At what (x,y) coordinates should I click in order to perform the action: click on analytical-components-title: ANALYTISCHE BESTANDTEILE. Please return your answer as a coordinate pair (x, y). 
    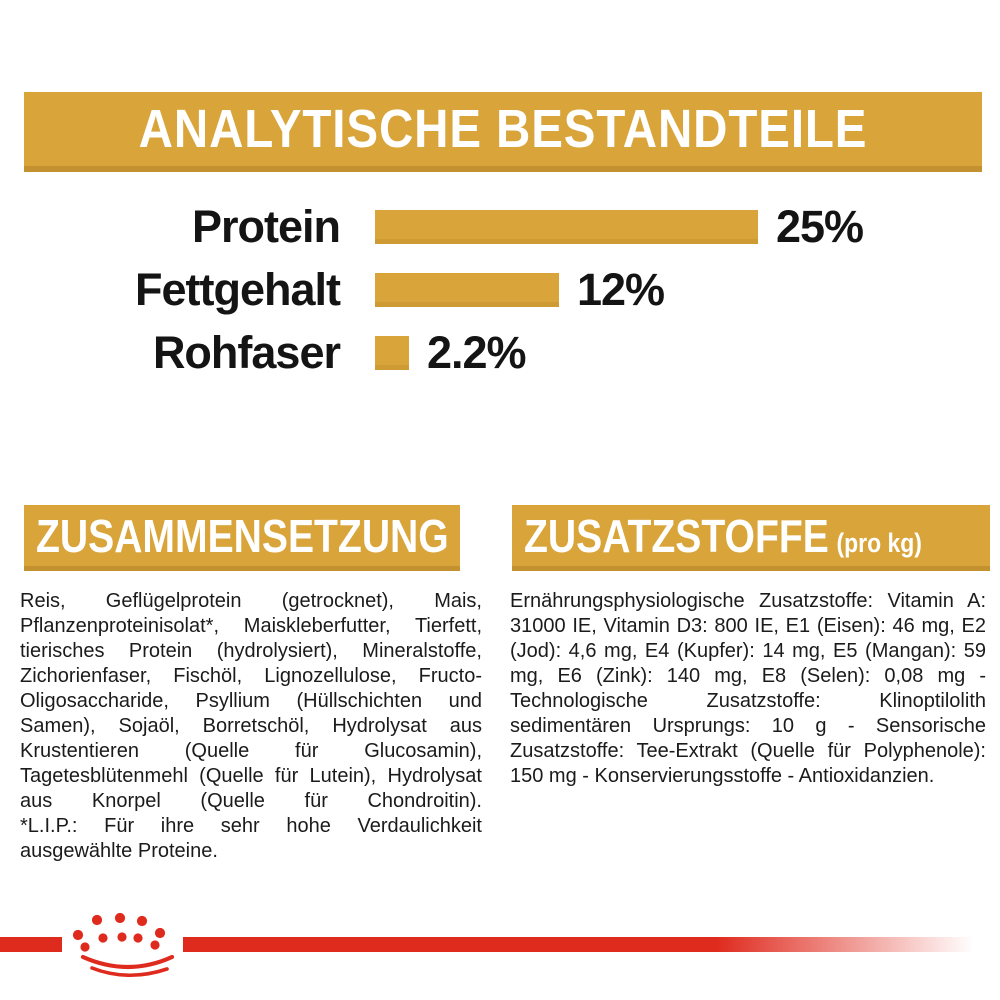
    Looking at the image, I should click on (503, 129).